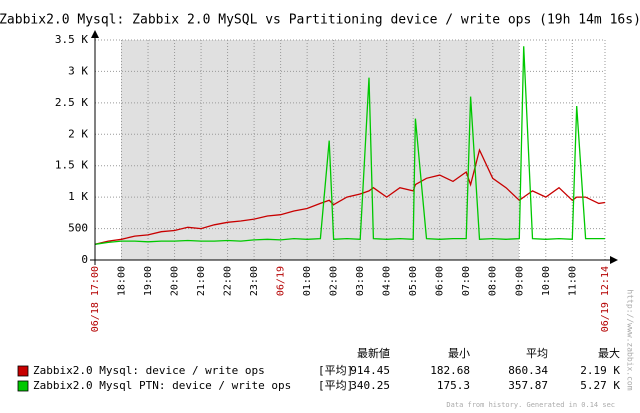  Describe the element at coordinates (78, 196) in the screenshot. I see `y-tick-label: 1 K` at that location.